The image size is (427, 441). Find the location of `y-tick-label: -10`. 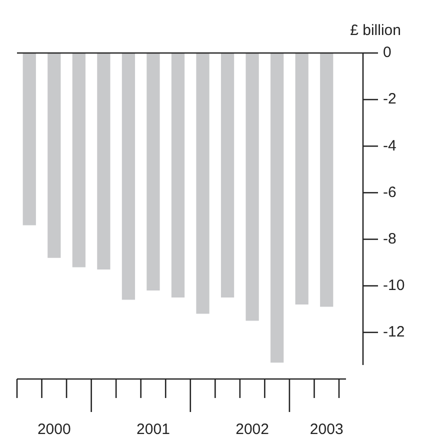

y-tick-label: -10 is located at coordinates (394, 285).